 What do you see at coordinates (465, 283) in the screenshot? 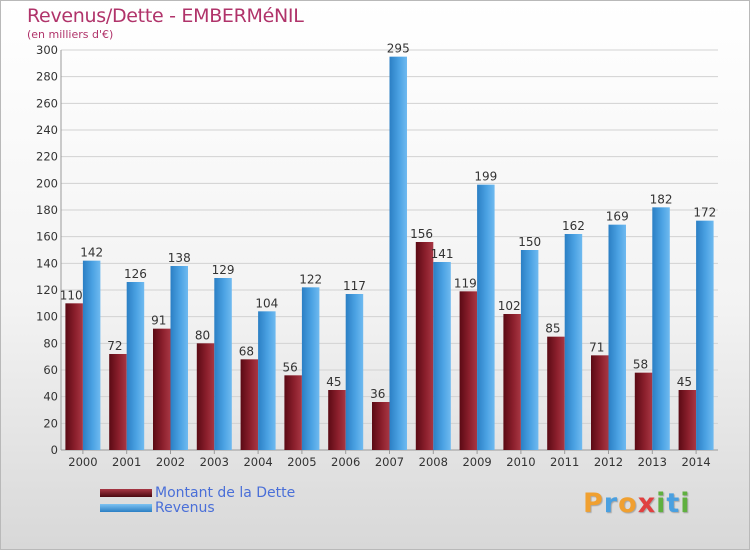
I see `value-label-debt-2009: 119` at bounding box center [465, 283].